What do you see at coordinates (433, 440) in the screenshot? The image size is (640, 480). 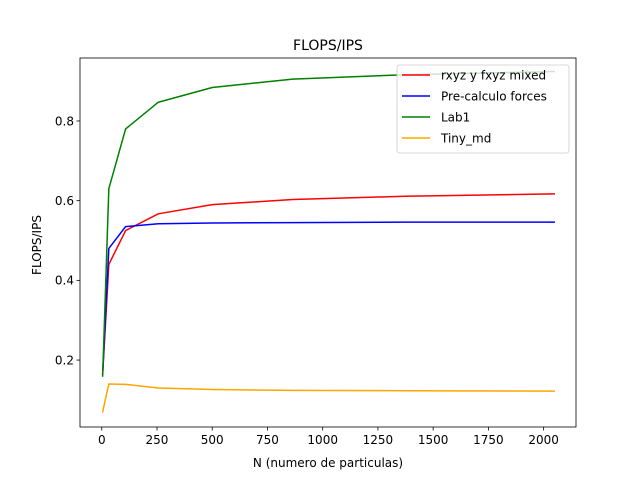 I see `x-tick-label-6: 1500` at bounding box center [433, 440].